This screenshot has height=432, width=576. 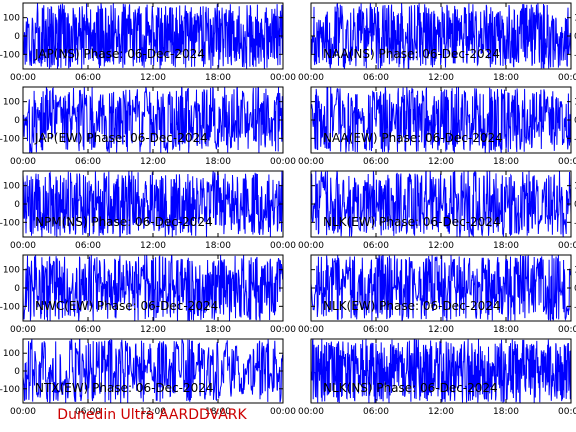 I want to click on chart-title: NPM(NS) Phase: 06-Dec-2024, so click(x=124, y=222).